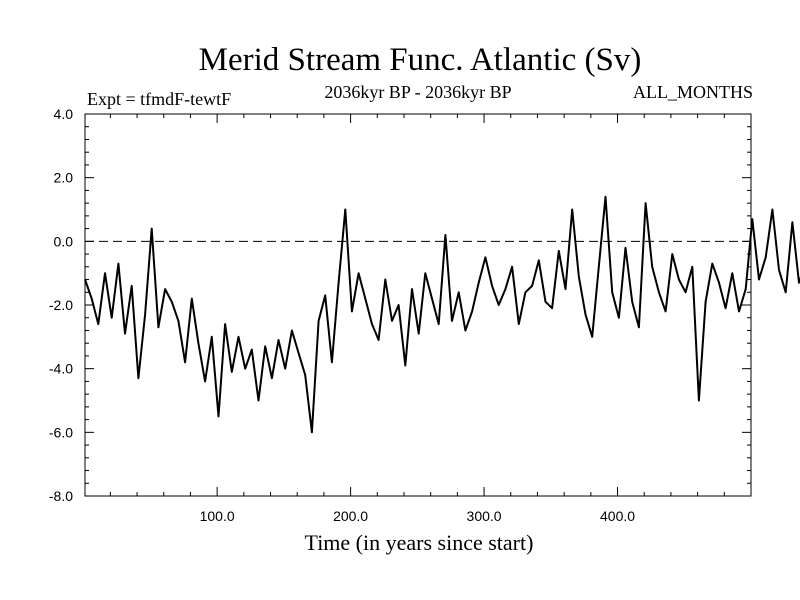  What do you see at coordinates (159, 99) in the screenshot?
I see `experiment-label: Expt = tfmdF-tewtF` at bounding box center [159, 99].